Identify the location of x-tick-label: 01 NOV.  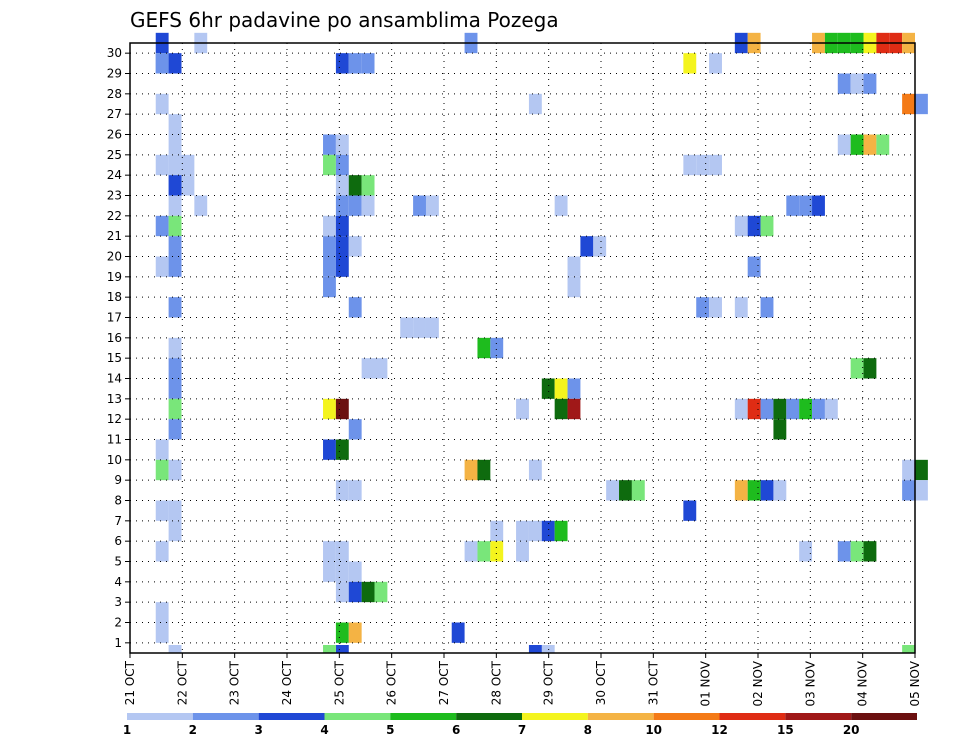
(706, 683).